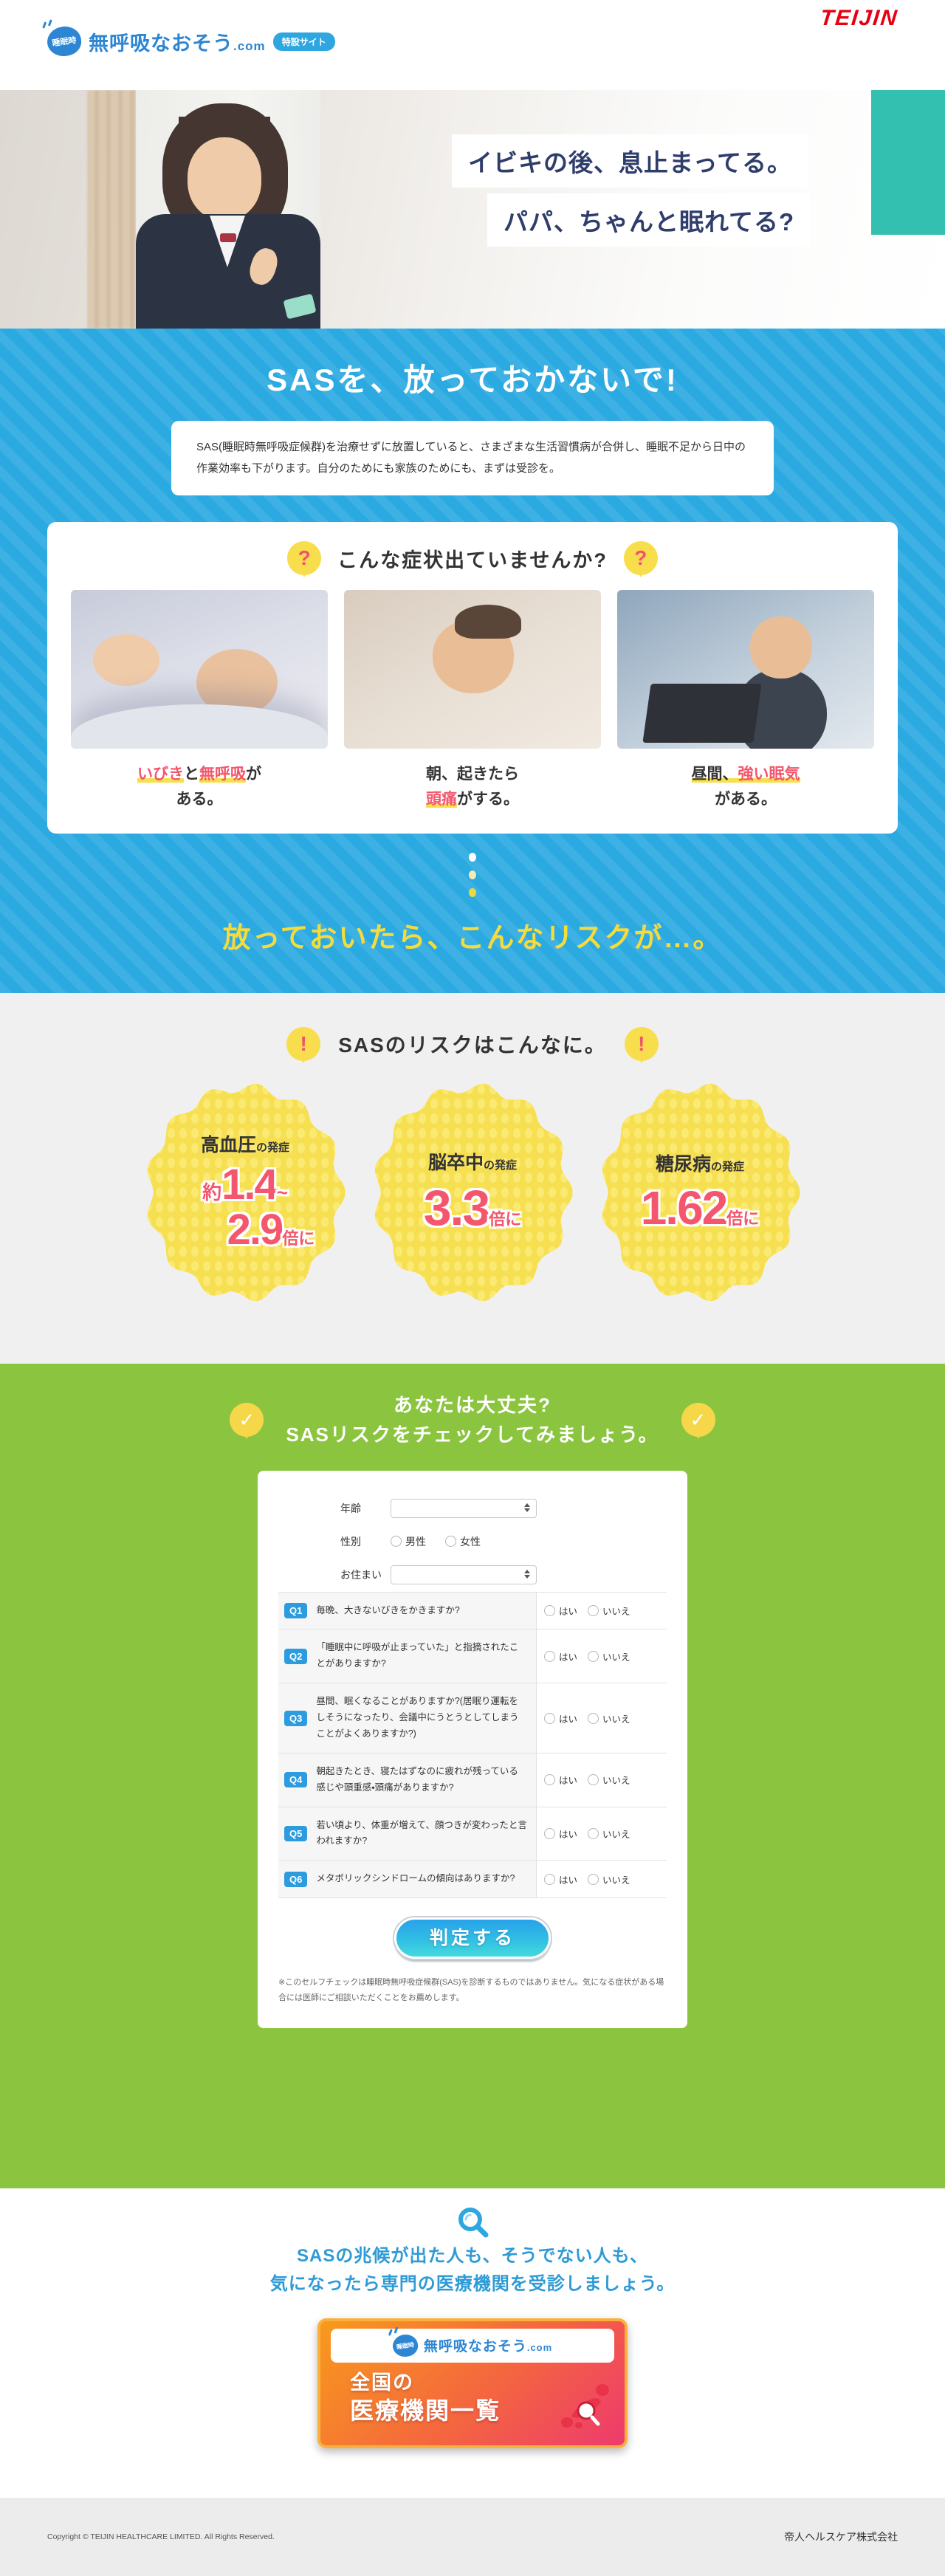  I want to click on q2-yes-radio: はい, so click(560, 1656).